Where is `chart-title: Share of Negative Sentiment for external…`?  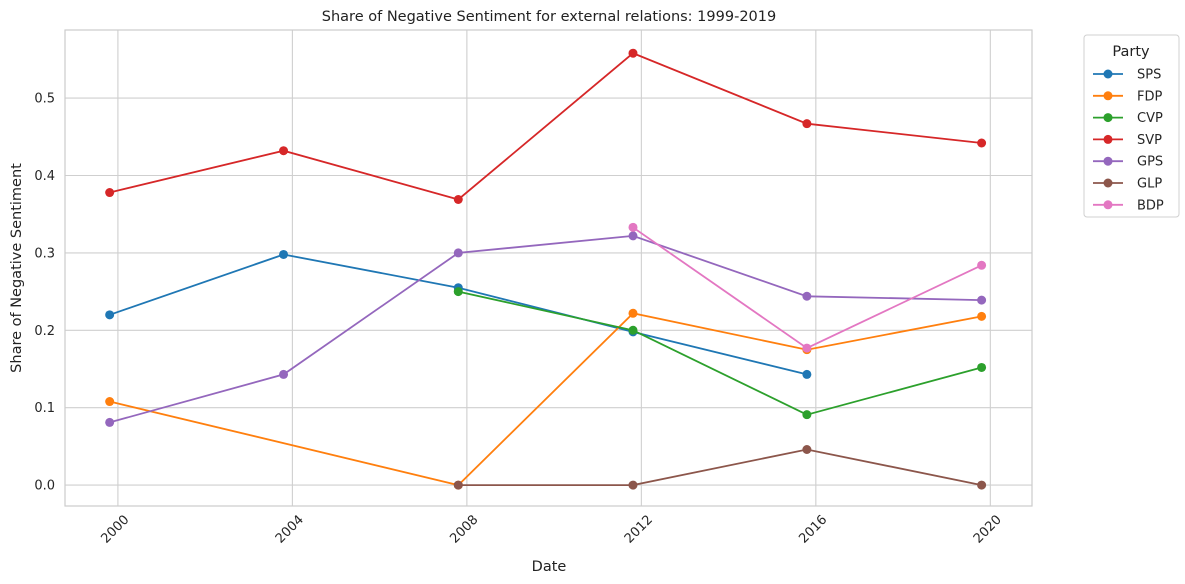
chart-title: Share of Negative Sentiment for external… is located at coordinates (549, 17).